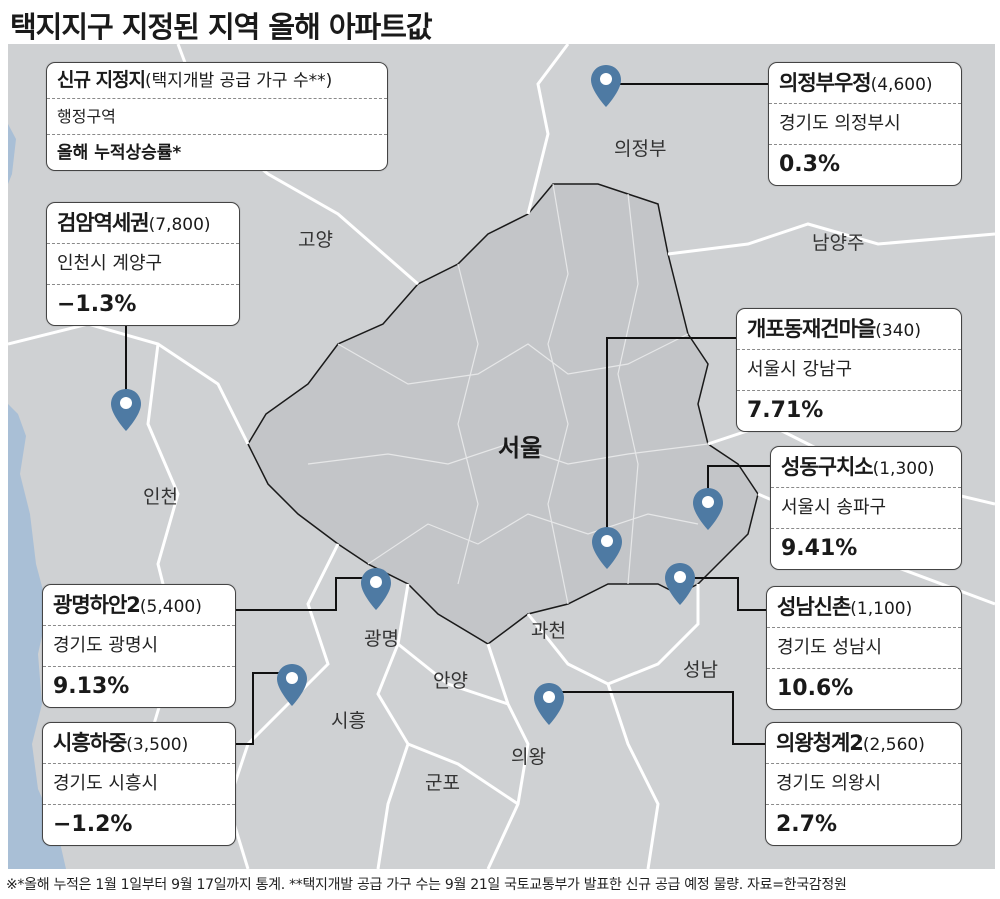  Describe the element at coordinates (179, 225) in the screenshot. I see `site-count: (7,800)` at that location.